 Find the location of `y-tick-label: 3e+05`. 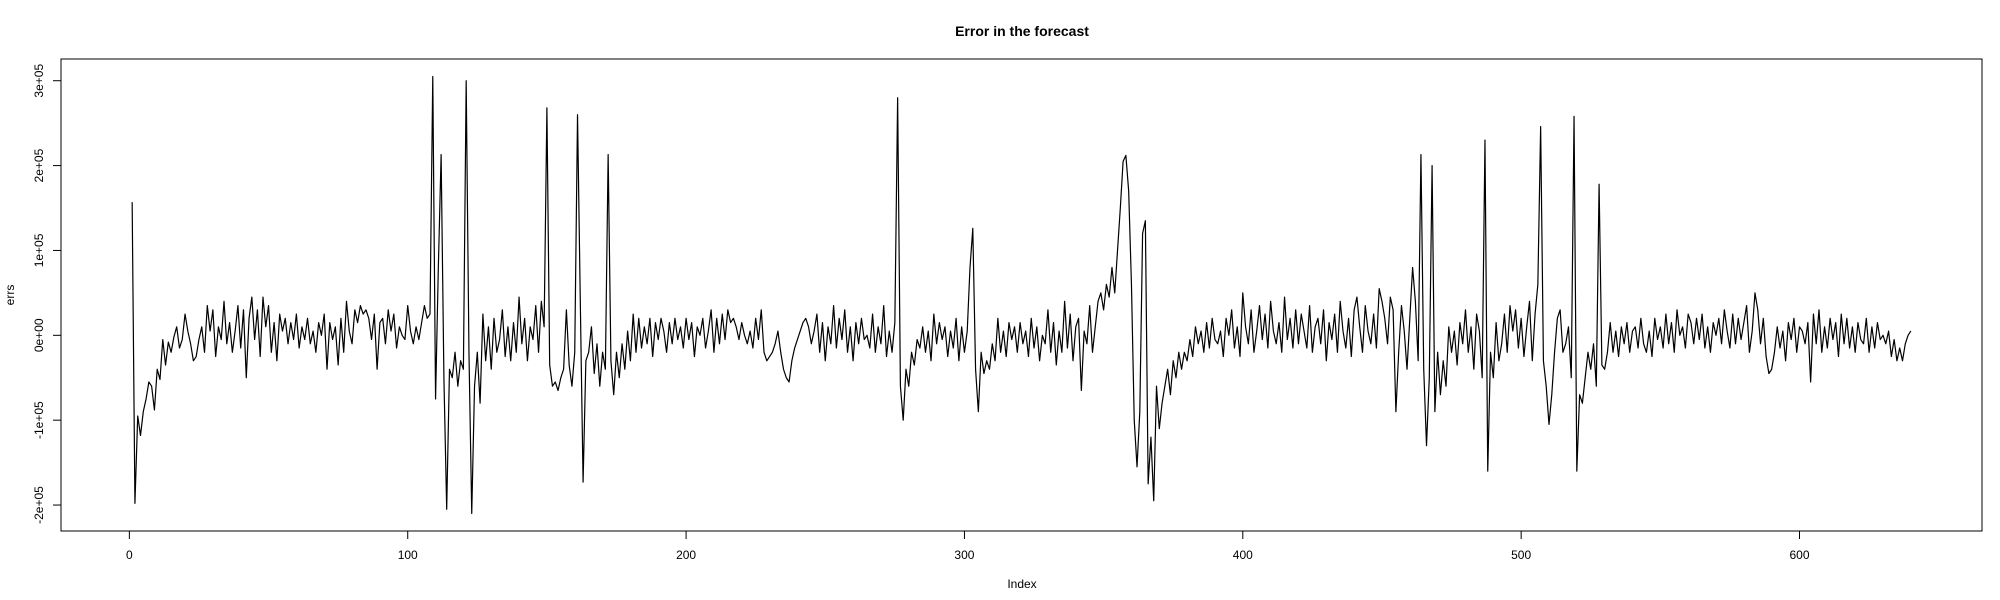

y-tick-label: 3e+05 is located at coordinates (39, 81).